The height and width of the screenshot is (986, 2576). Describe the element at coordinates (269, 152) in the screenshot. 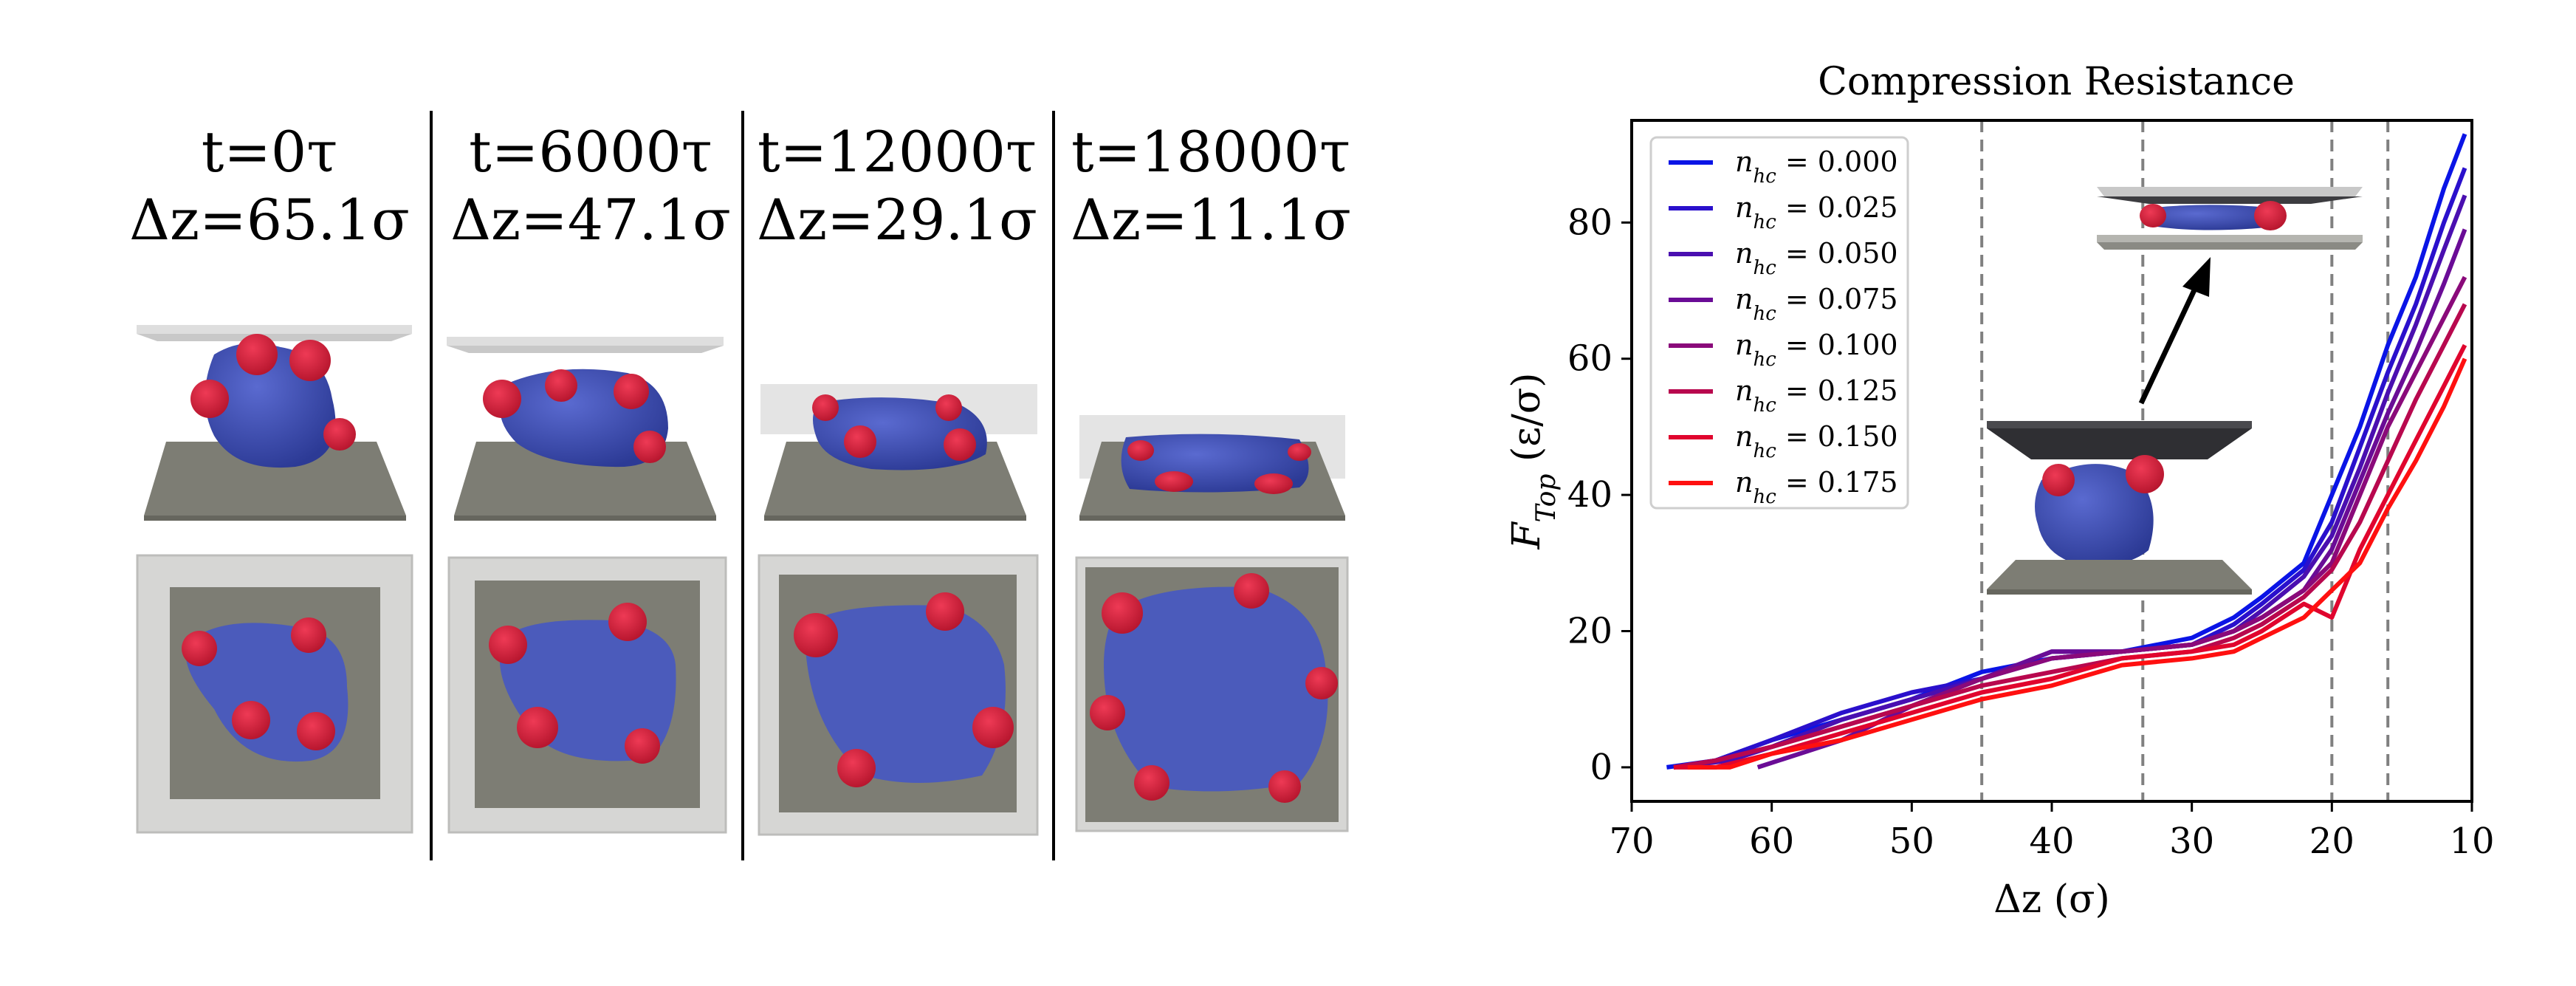

I see `snapshot-time-0: t=0τ` at that location.